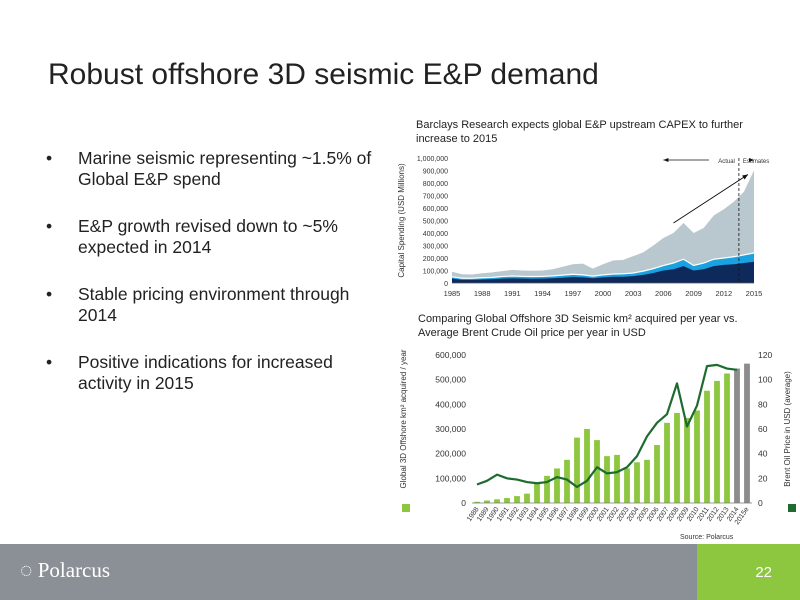 This screenshot has width=800, height=600. Describe the element at coordinates (198, 304) in the screenshot. I see `bullet-item: • Stable pricing environment through 2014` at that location.